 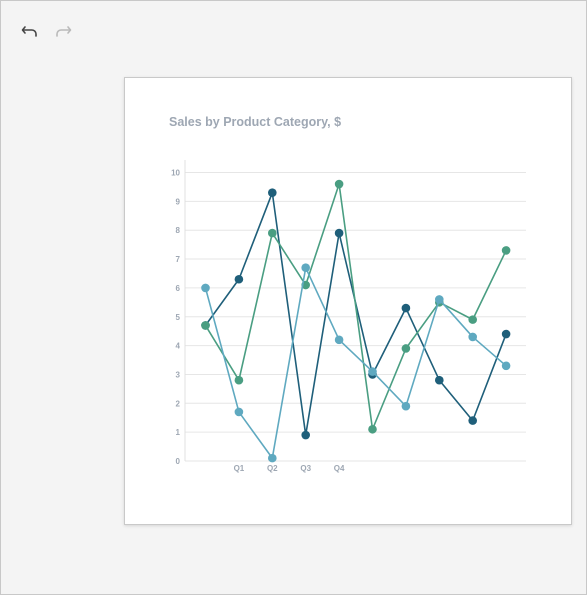 What do you see at coordinates (178, 230) in the screenshot?
I see `y-tick-label: 8` at bounding box center [178, 230].